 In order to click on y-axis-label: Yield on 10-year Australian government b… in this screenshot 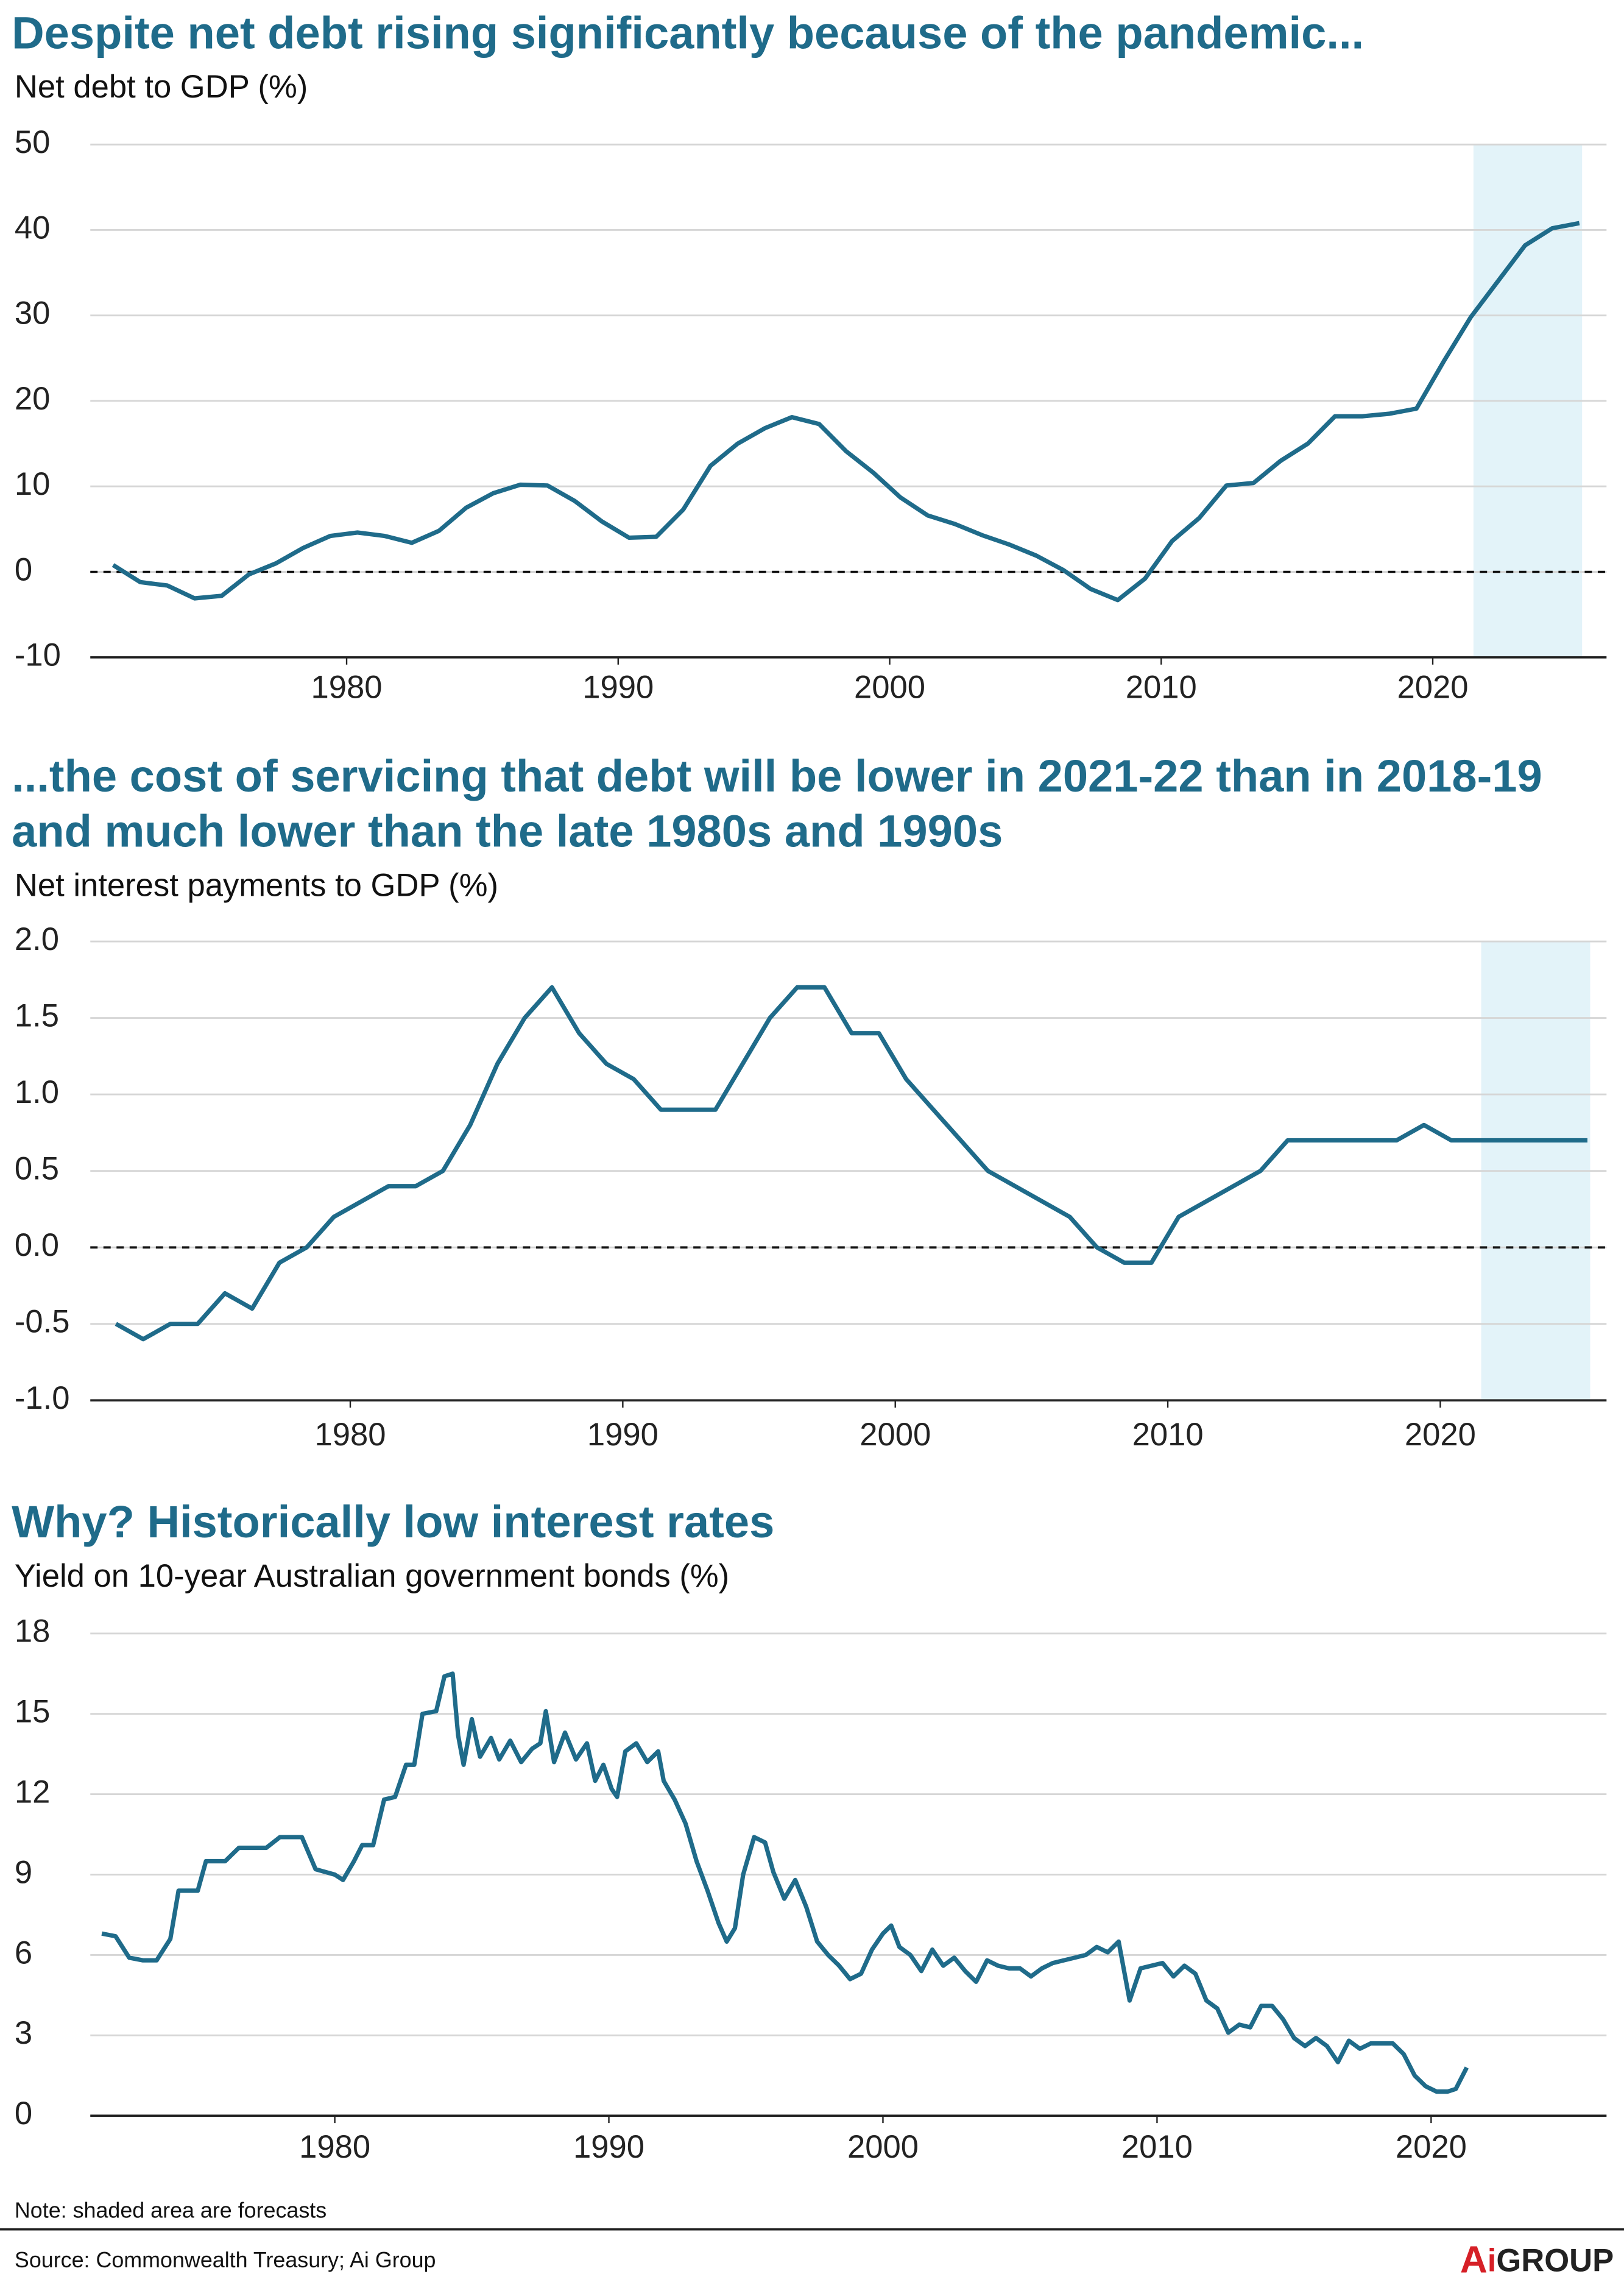, I will do `click(372, 1576)`.